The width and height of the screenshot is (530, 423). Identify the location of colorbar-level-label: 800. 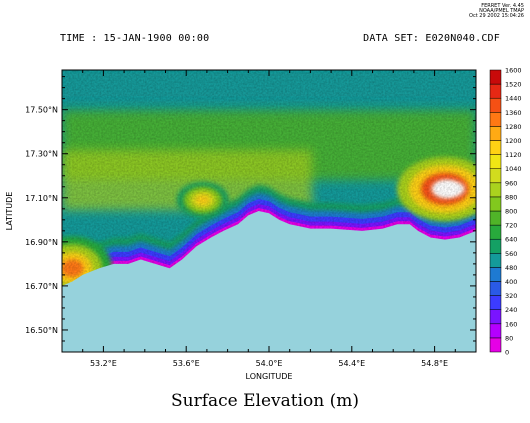
(511, 212).